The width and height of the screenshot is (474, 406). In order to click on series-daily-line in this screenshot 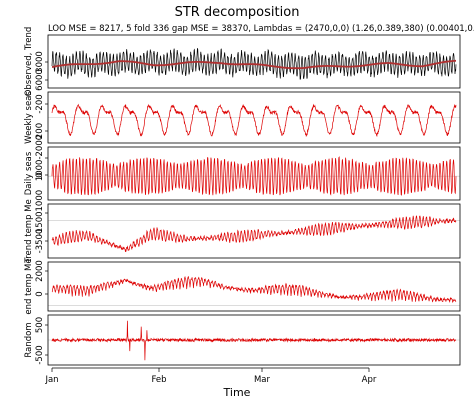, I will do `click(254, 176)`.